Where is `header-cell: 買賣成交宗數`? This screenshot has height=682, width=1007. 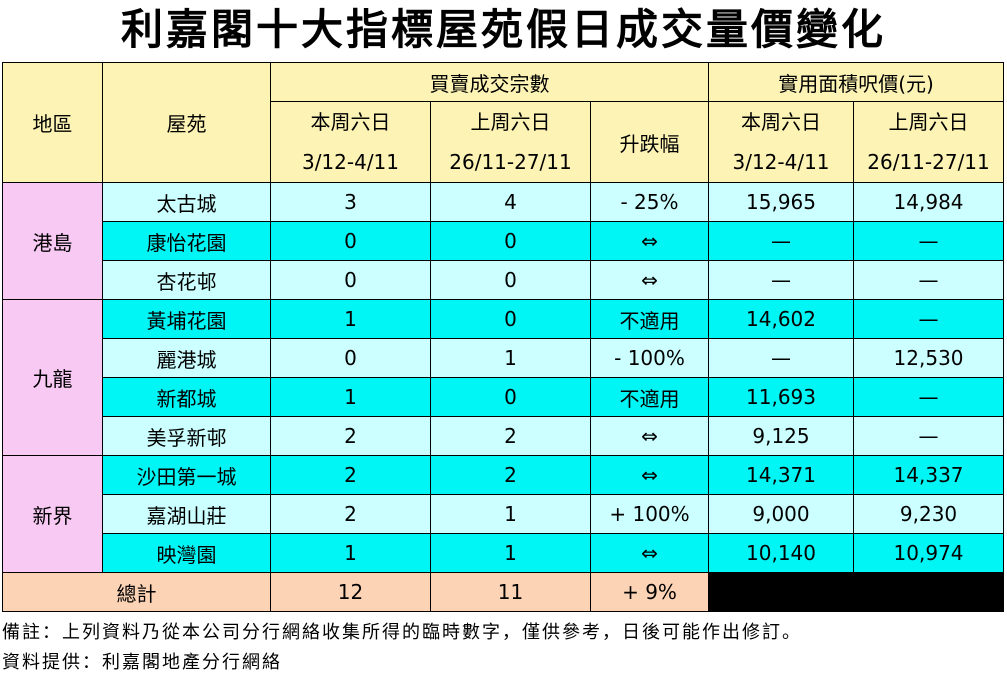
header-cell: 買賣成交宗數 is located at coordinates (489, 82).